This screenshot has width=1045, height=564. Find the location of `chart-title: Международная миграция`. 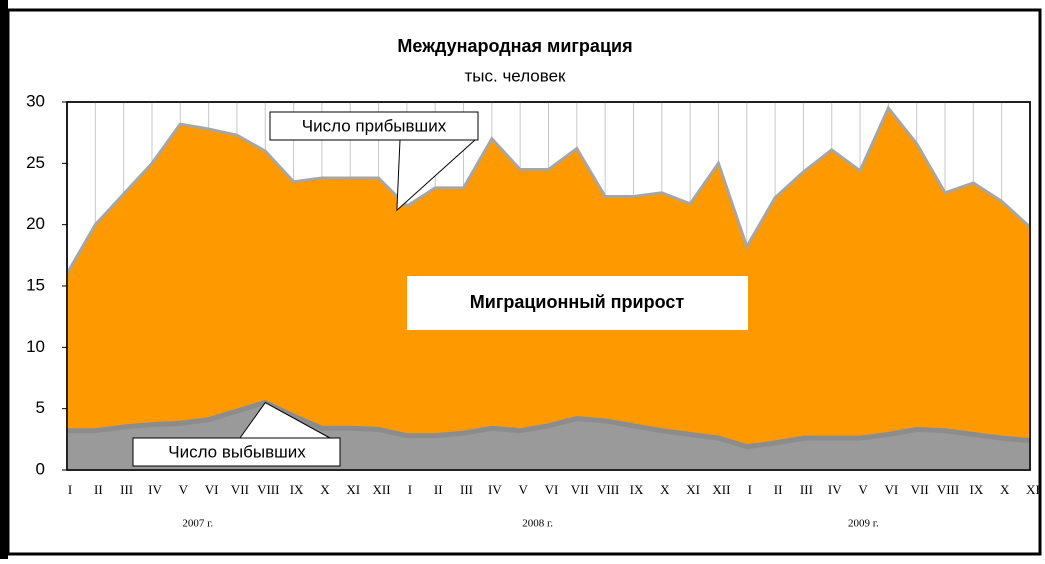

chart-title: Международная миграция is located at coordinates (514, 46).